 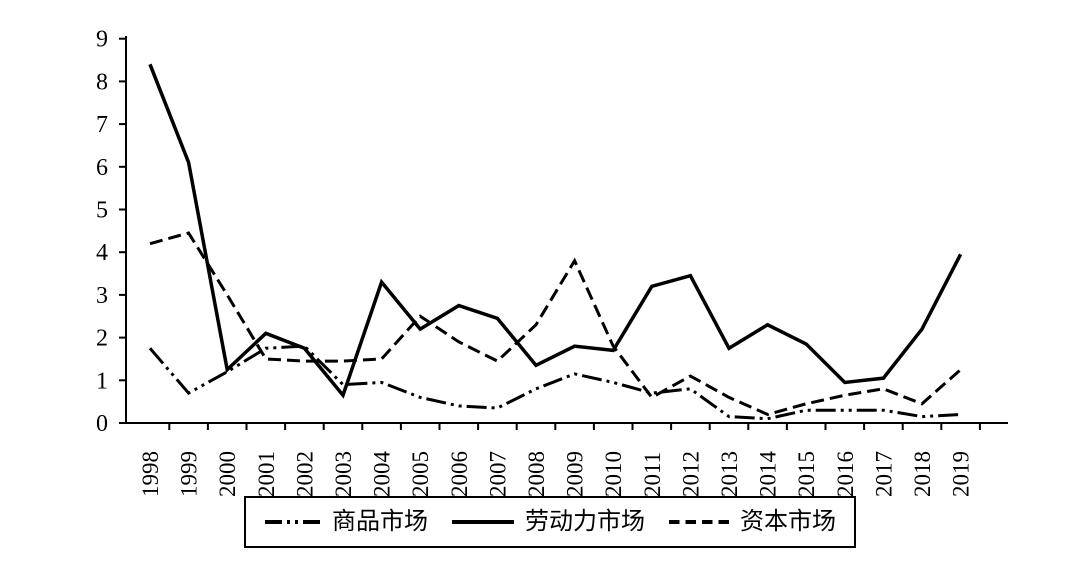 What do you see at coordinates (788, 522) in the screenshot?
I see `legend-label-capital-market: 资本市场` at bounding box center [788, 522].